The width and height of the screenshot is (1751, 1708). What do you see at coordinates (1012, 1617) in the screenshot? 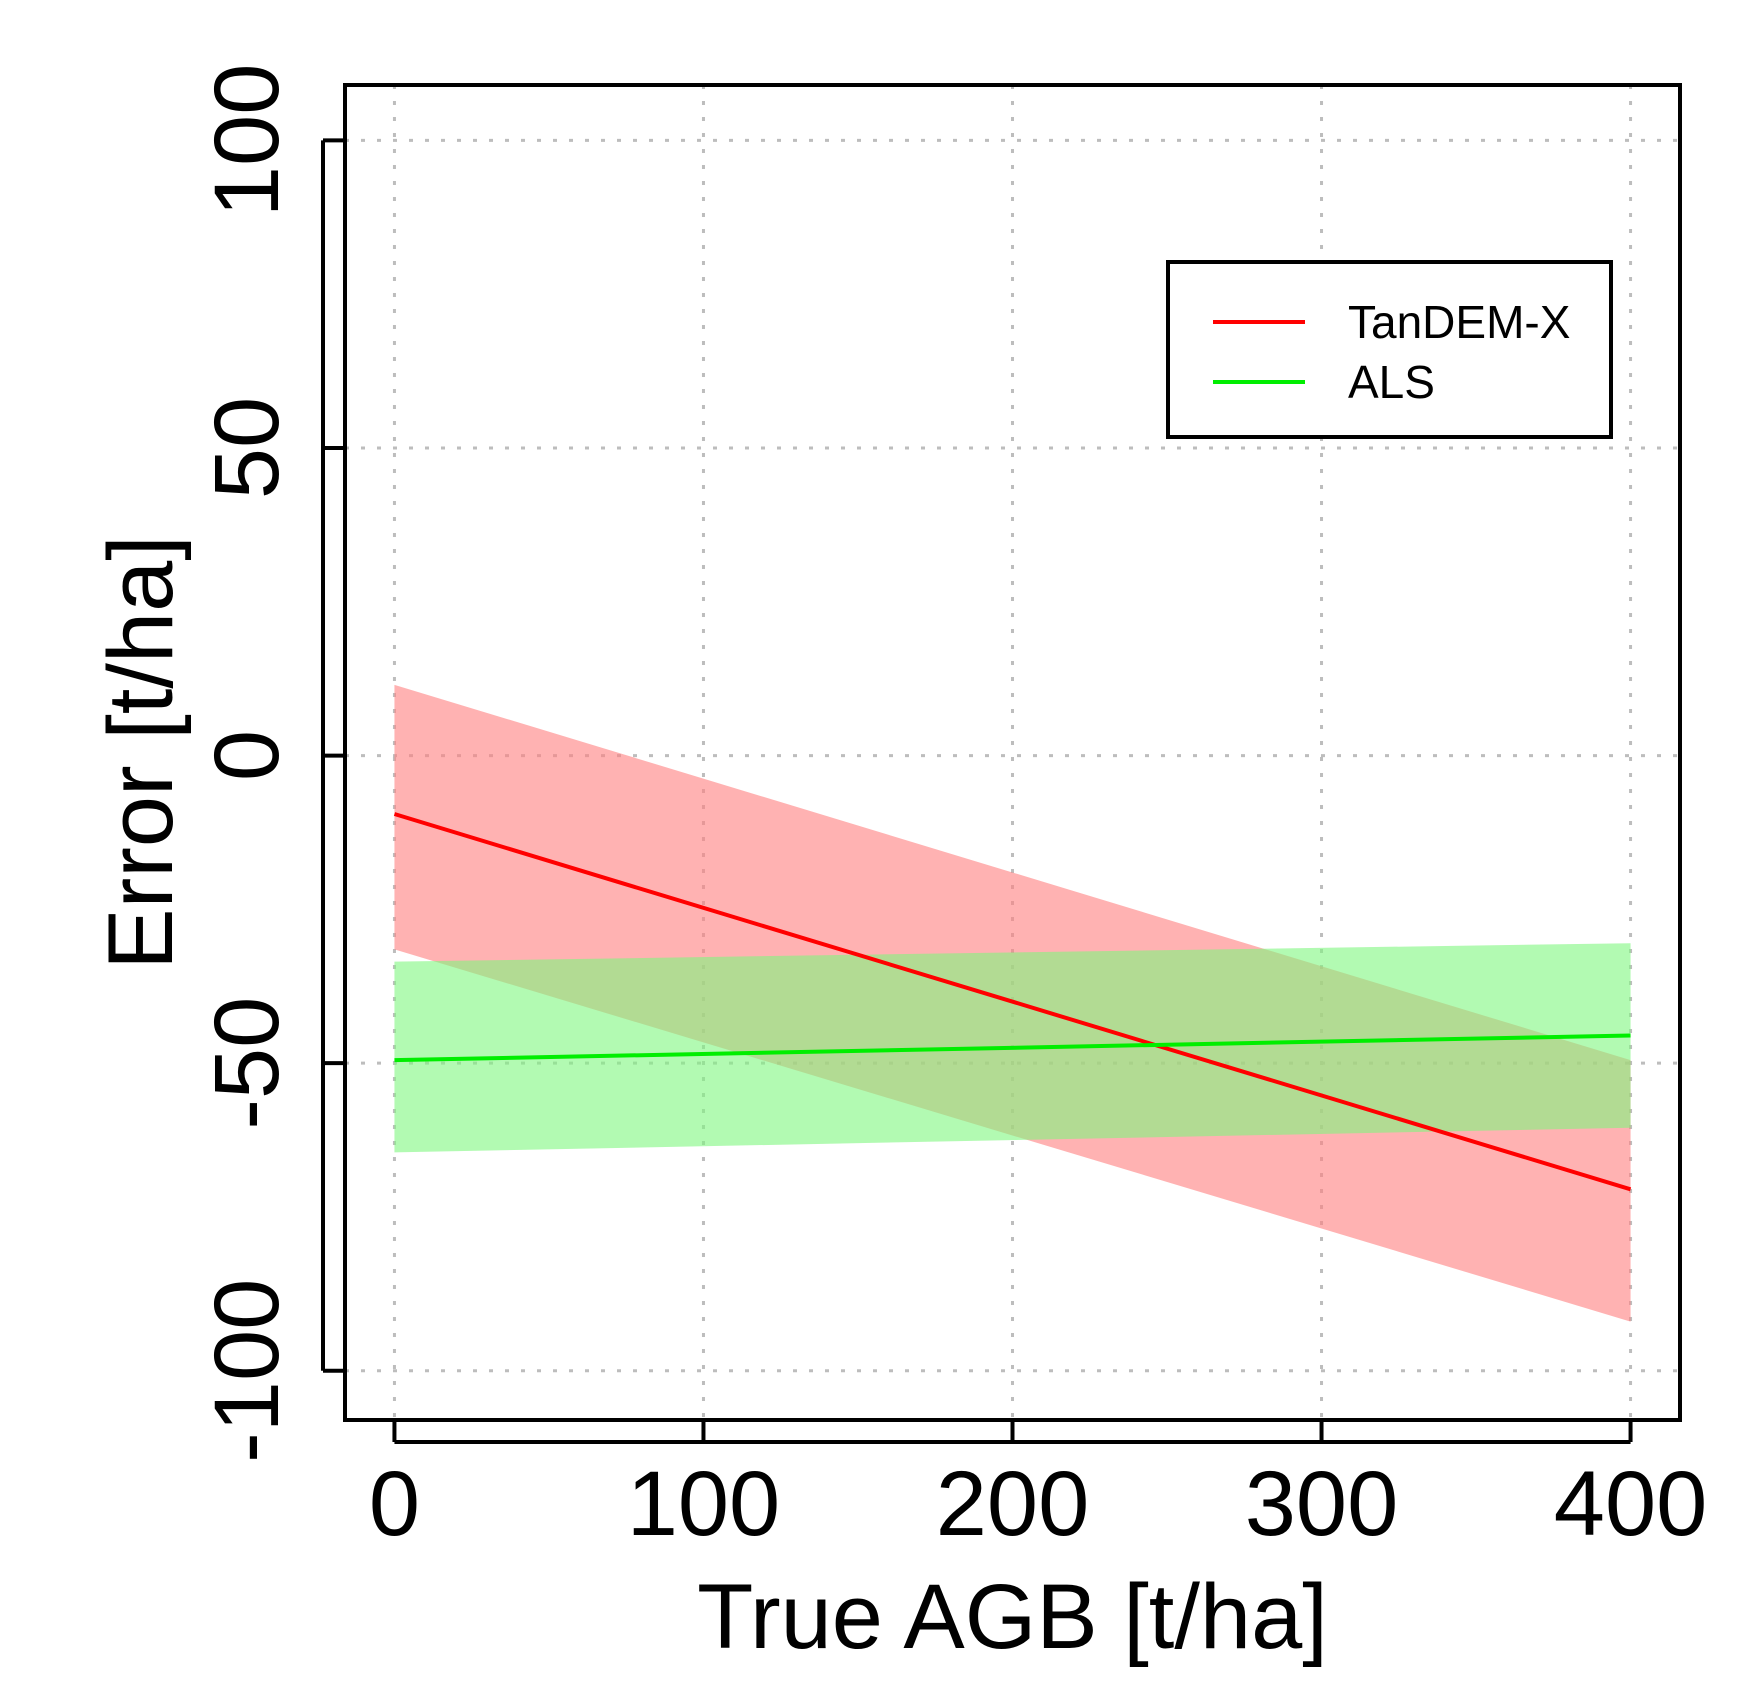
I see `x-axis-title: True AGB [t/ha]` at bounding box center [1012, 1617].